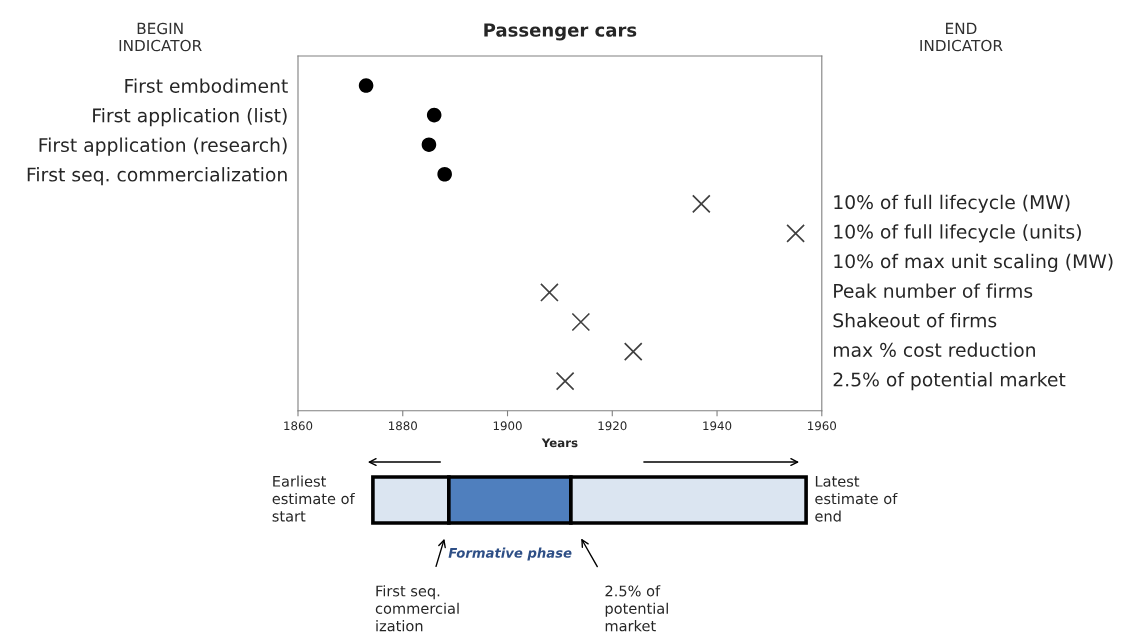 The image size is (1144, 639). Describe the element at coordinates (612, 426) in the screenshot. I see `x-tick-label: 1920` at that location.